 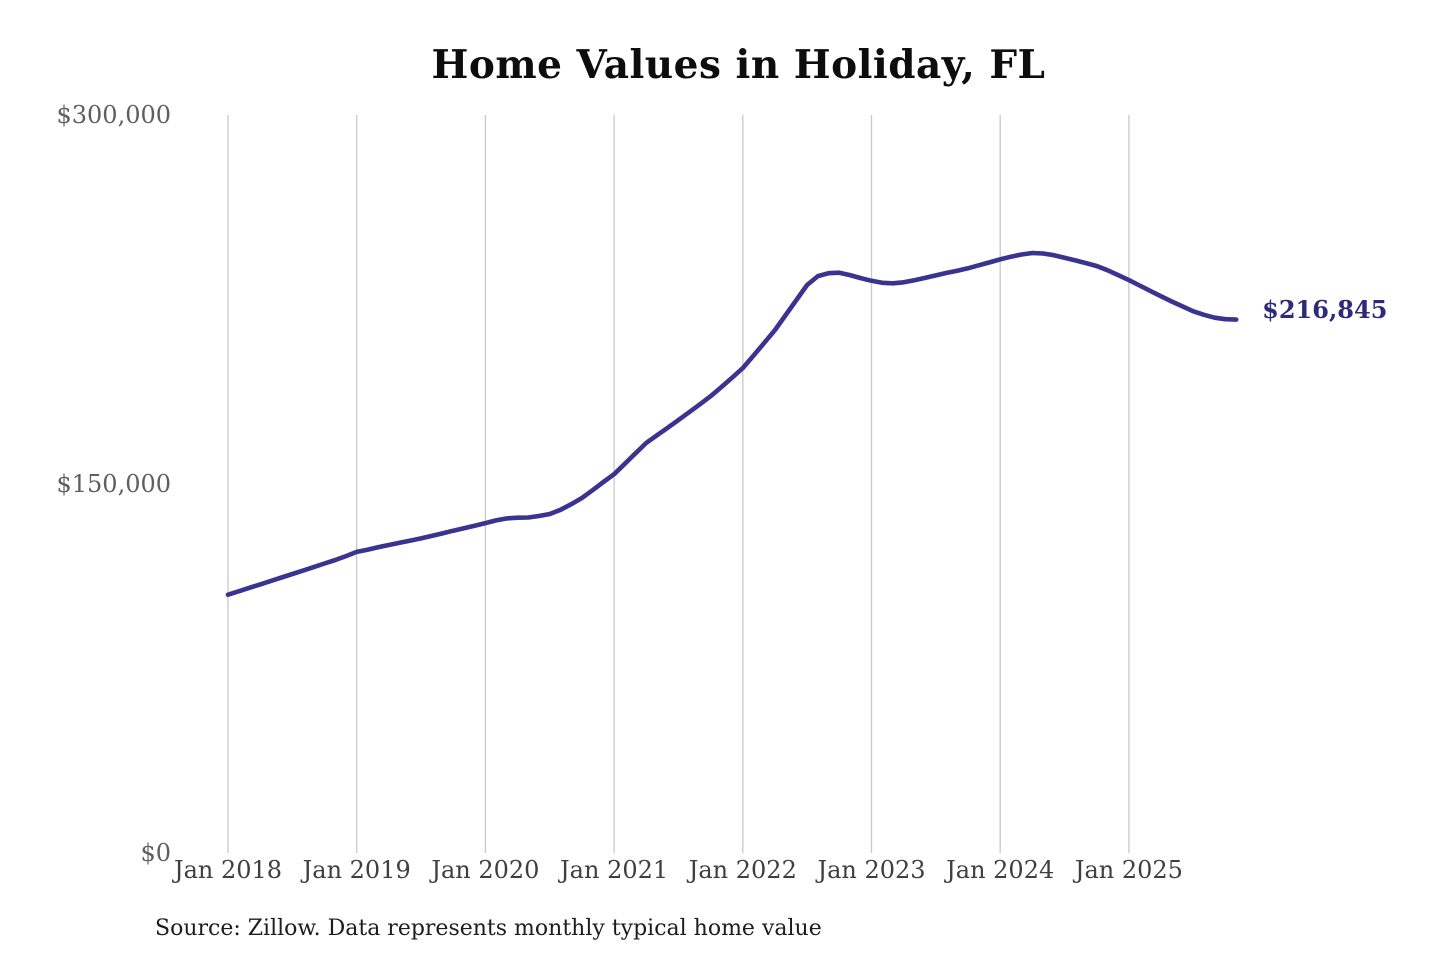 I want to click on x-tick-label: Jan 2024, so click(x=1000, y=870).